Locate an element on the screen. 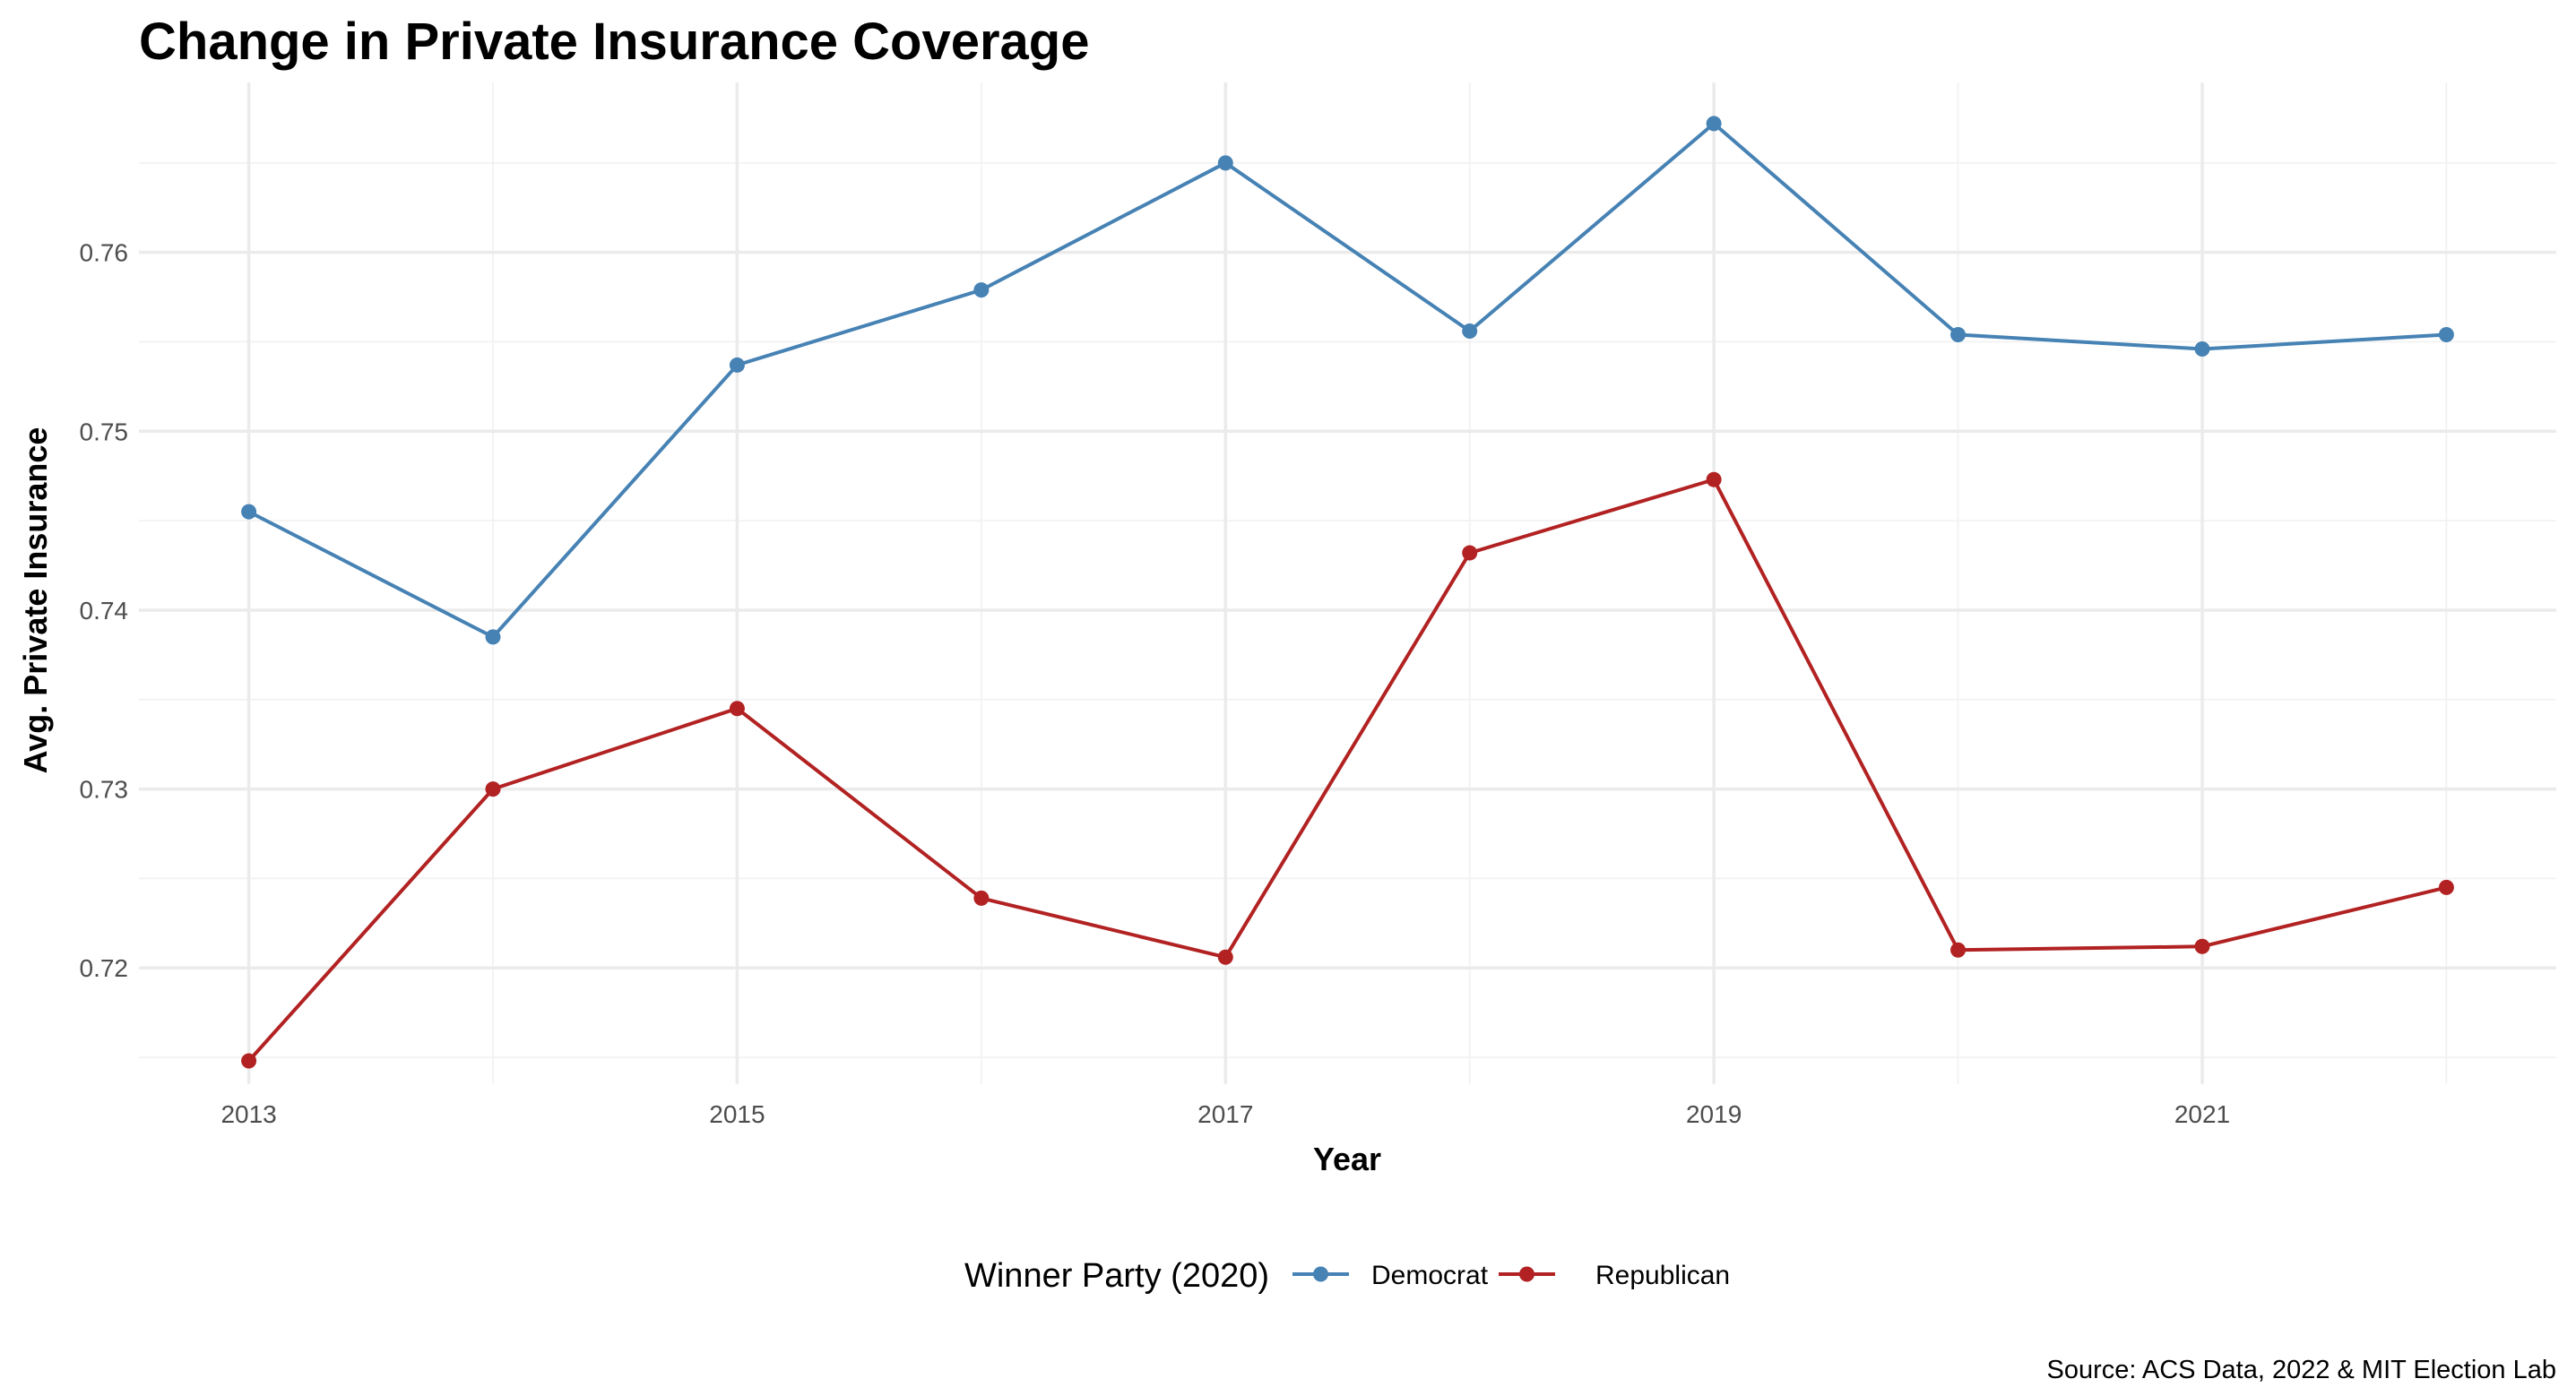 The width and height of the screenshot is (2576, 1396). legend: Winner Party (2020) Democrat Republican is located at coordinates (1347, 1276).